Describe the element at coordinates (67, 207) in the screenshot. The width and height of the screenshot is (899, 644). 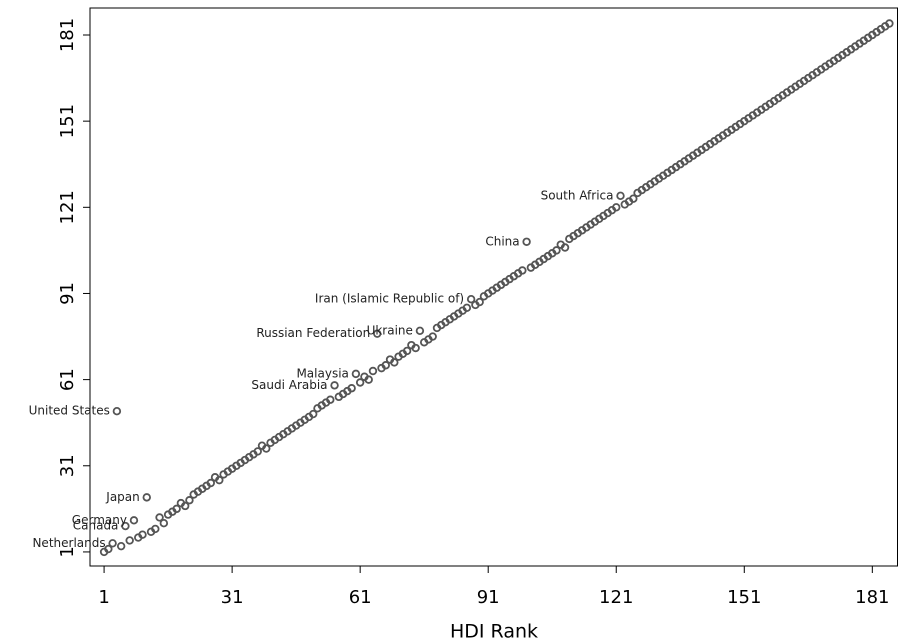
I see `y-tick-label: 121` at that location.